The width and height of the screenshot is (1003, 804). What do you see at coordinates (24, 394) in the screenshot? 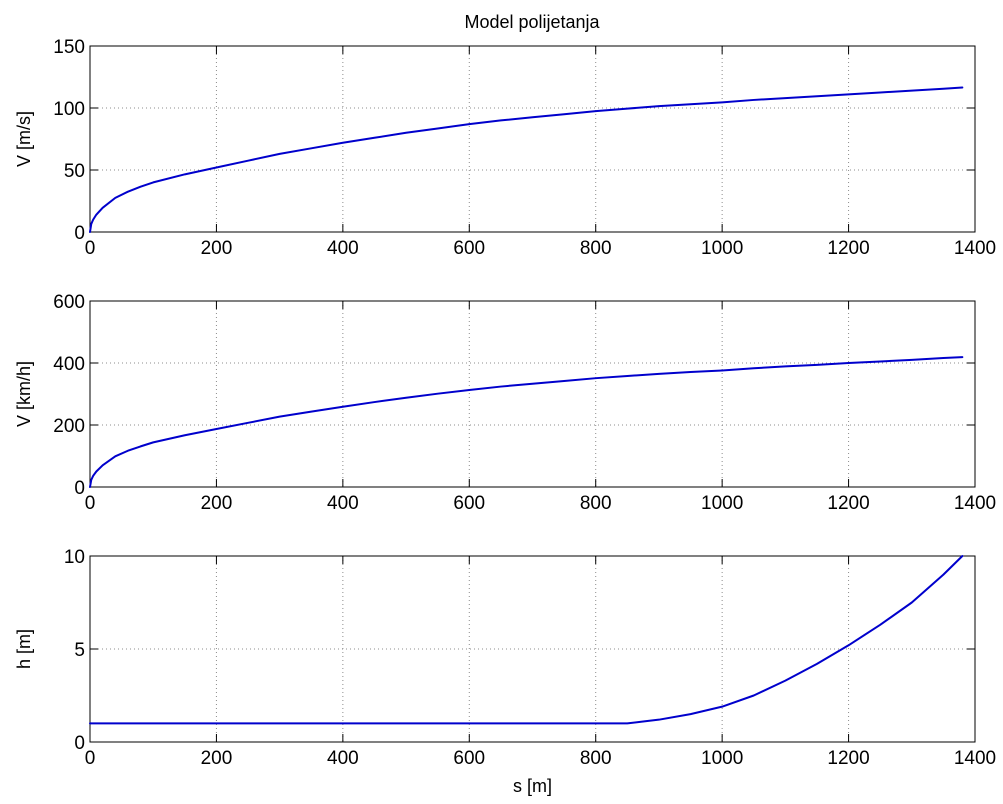
I see `y-axis-label: V [km/h]` at bounding box center [24, 394].